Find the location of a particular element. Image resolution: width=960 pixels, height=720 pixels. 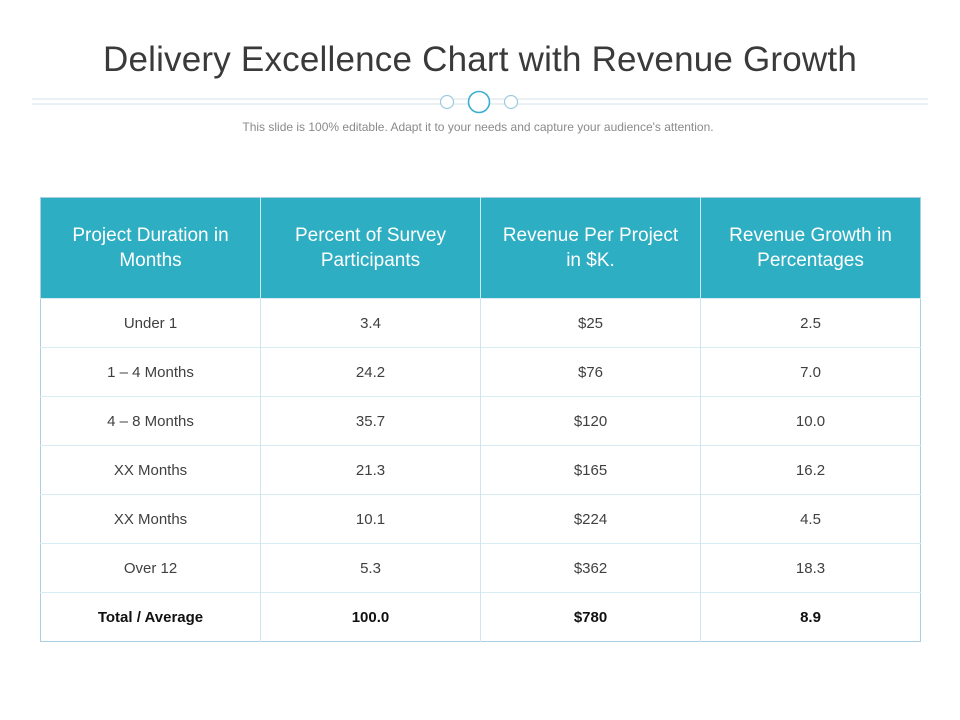

cell-survey-percent: 3.4 is located at coordinates (370, 323).